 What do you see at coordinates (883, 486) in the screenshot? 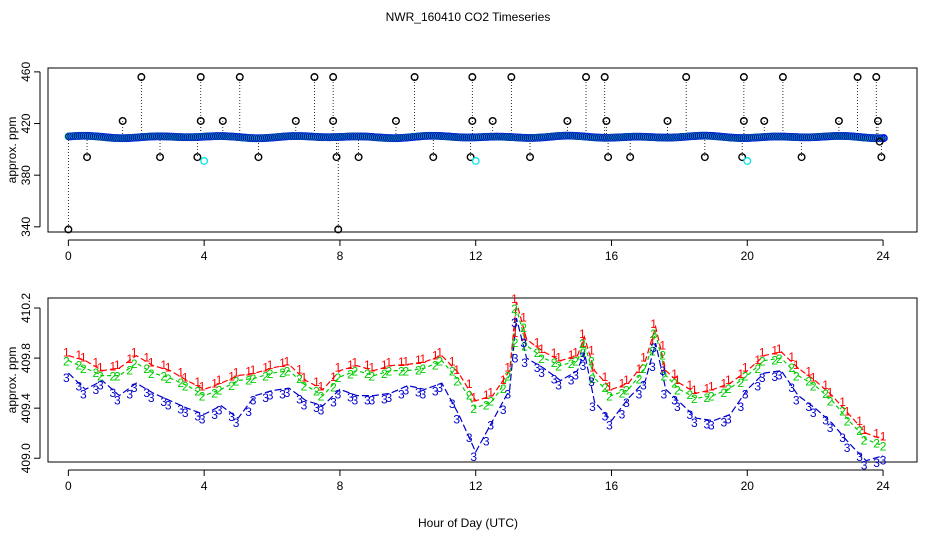
I see `bottom-x-tick-label: 24` at bounding box center [883, 486].